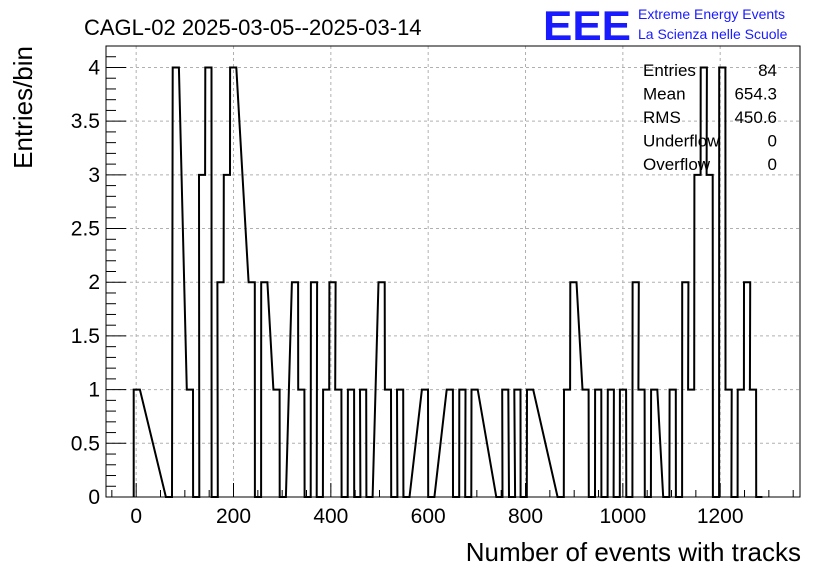 This screenshot has height=572, width=836. Describe the element at coordinates (94, 390) in the screenshot. I see `y-tick-label: 1` at that location.